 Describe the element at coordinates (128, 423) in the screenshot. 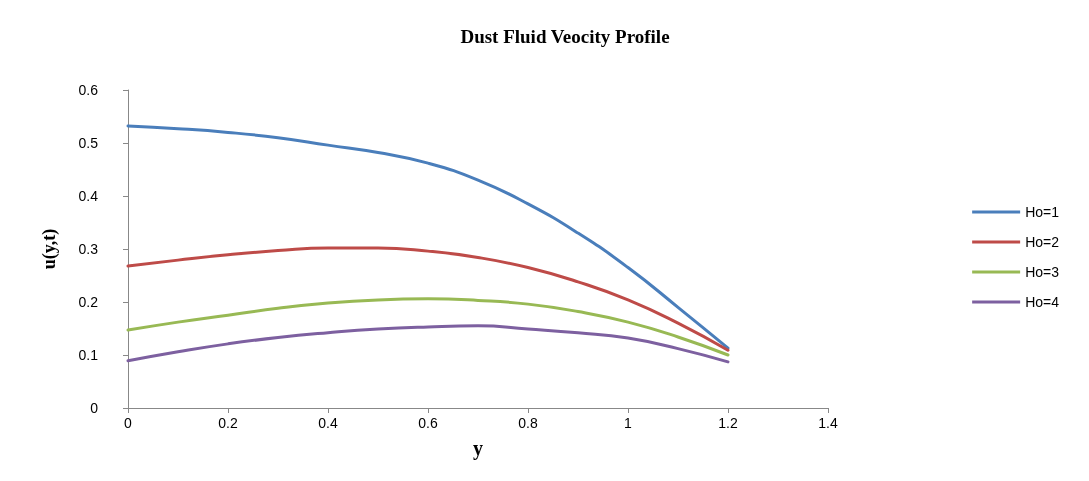

I see `x-tick-label: 0` at that location.